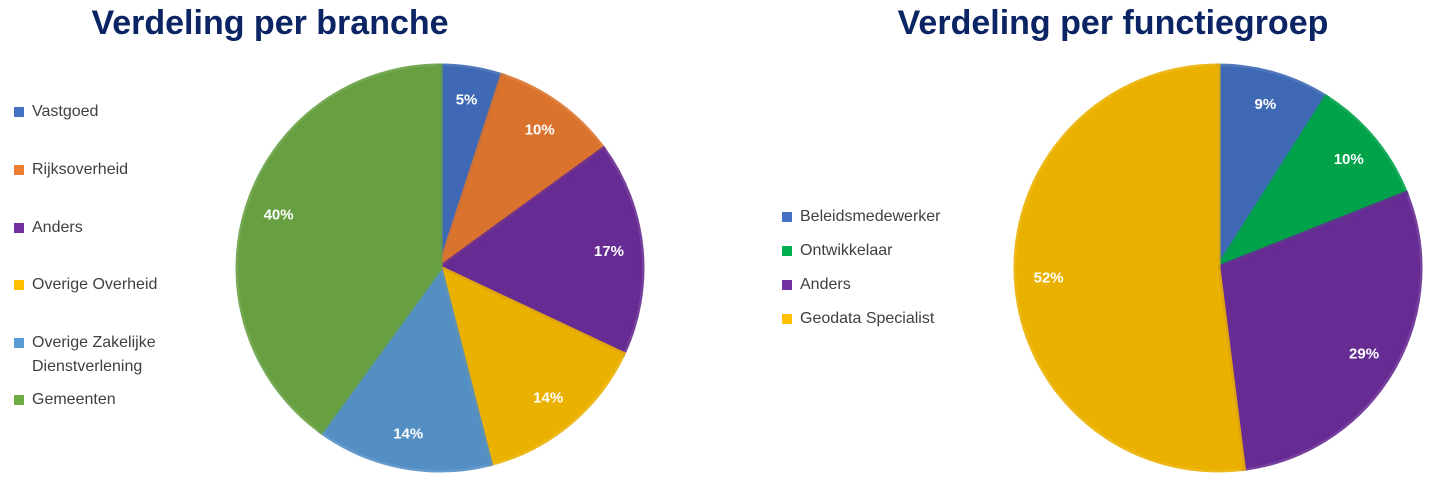 The height and width of the screenshot is (483, 1437). I want to click on legend-item: Gemeenten, so click(99, 400).